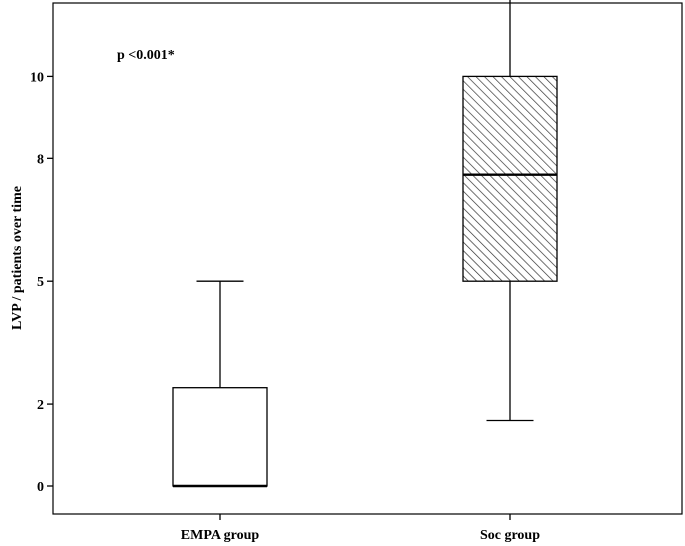 This screenshot has height=546, width=685. I want to click on y-axis-label: LVP / patients over time, so click(17, 258).